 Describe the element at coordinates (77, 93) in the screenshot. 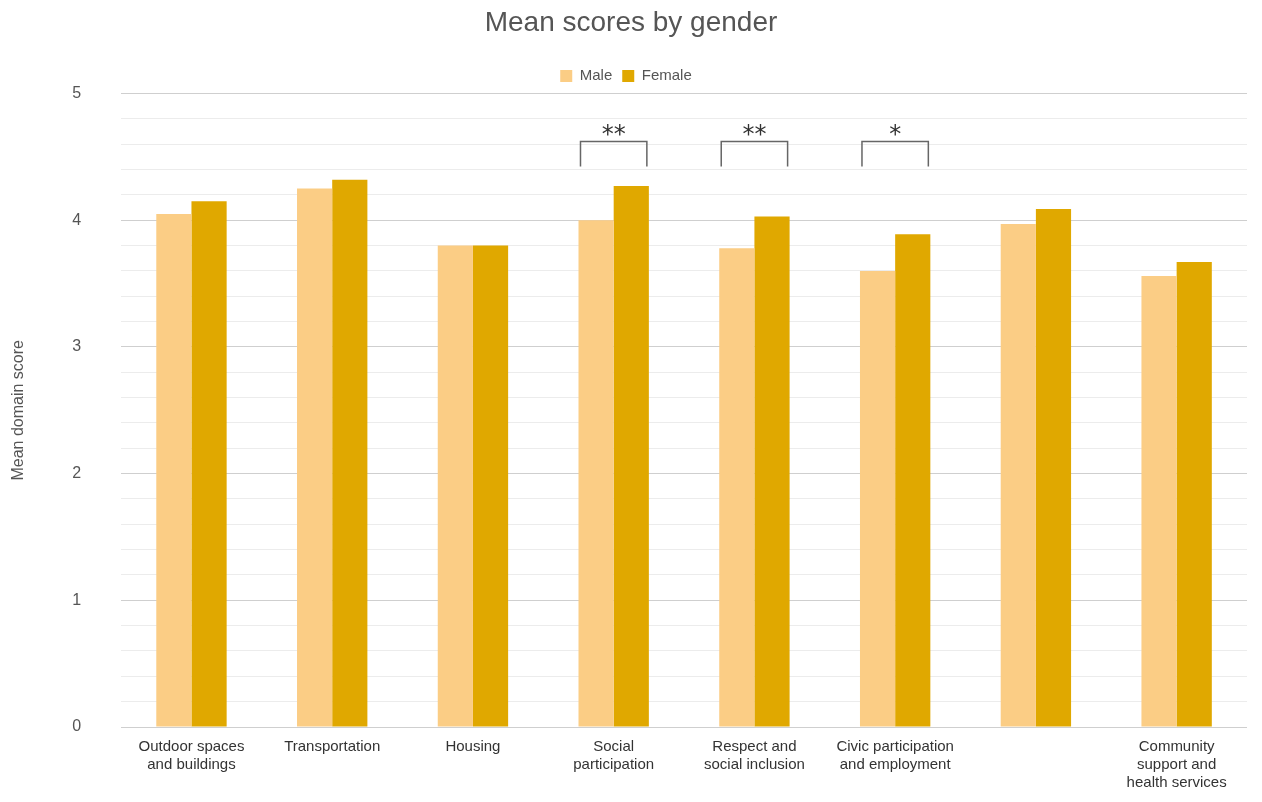

I see `y-tick-label: 5` at that location.